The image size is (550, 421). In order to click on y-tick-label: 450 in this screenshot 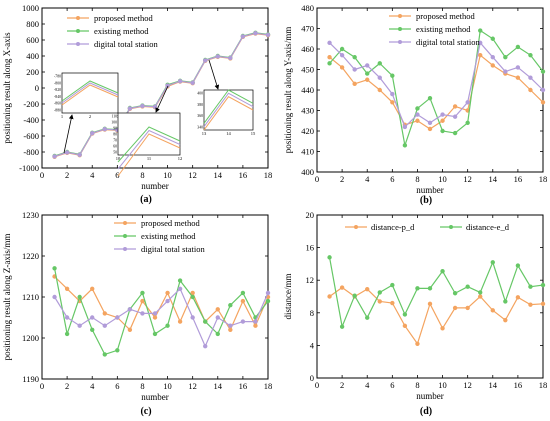, I will do `click(307, 70)`.